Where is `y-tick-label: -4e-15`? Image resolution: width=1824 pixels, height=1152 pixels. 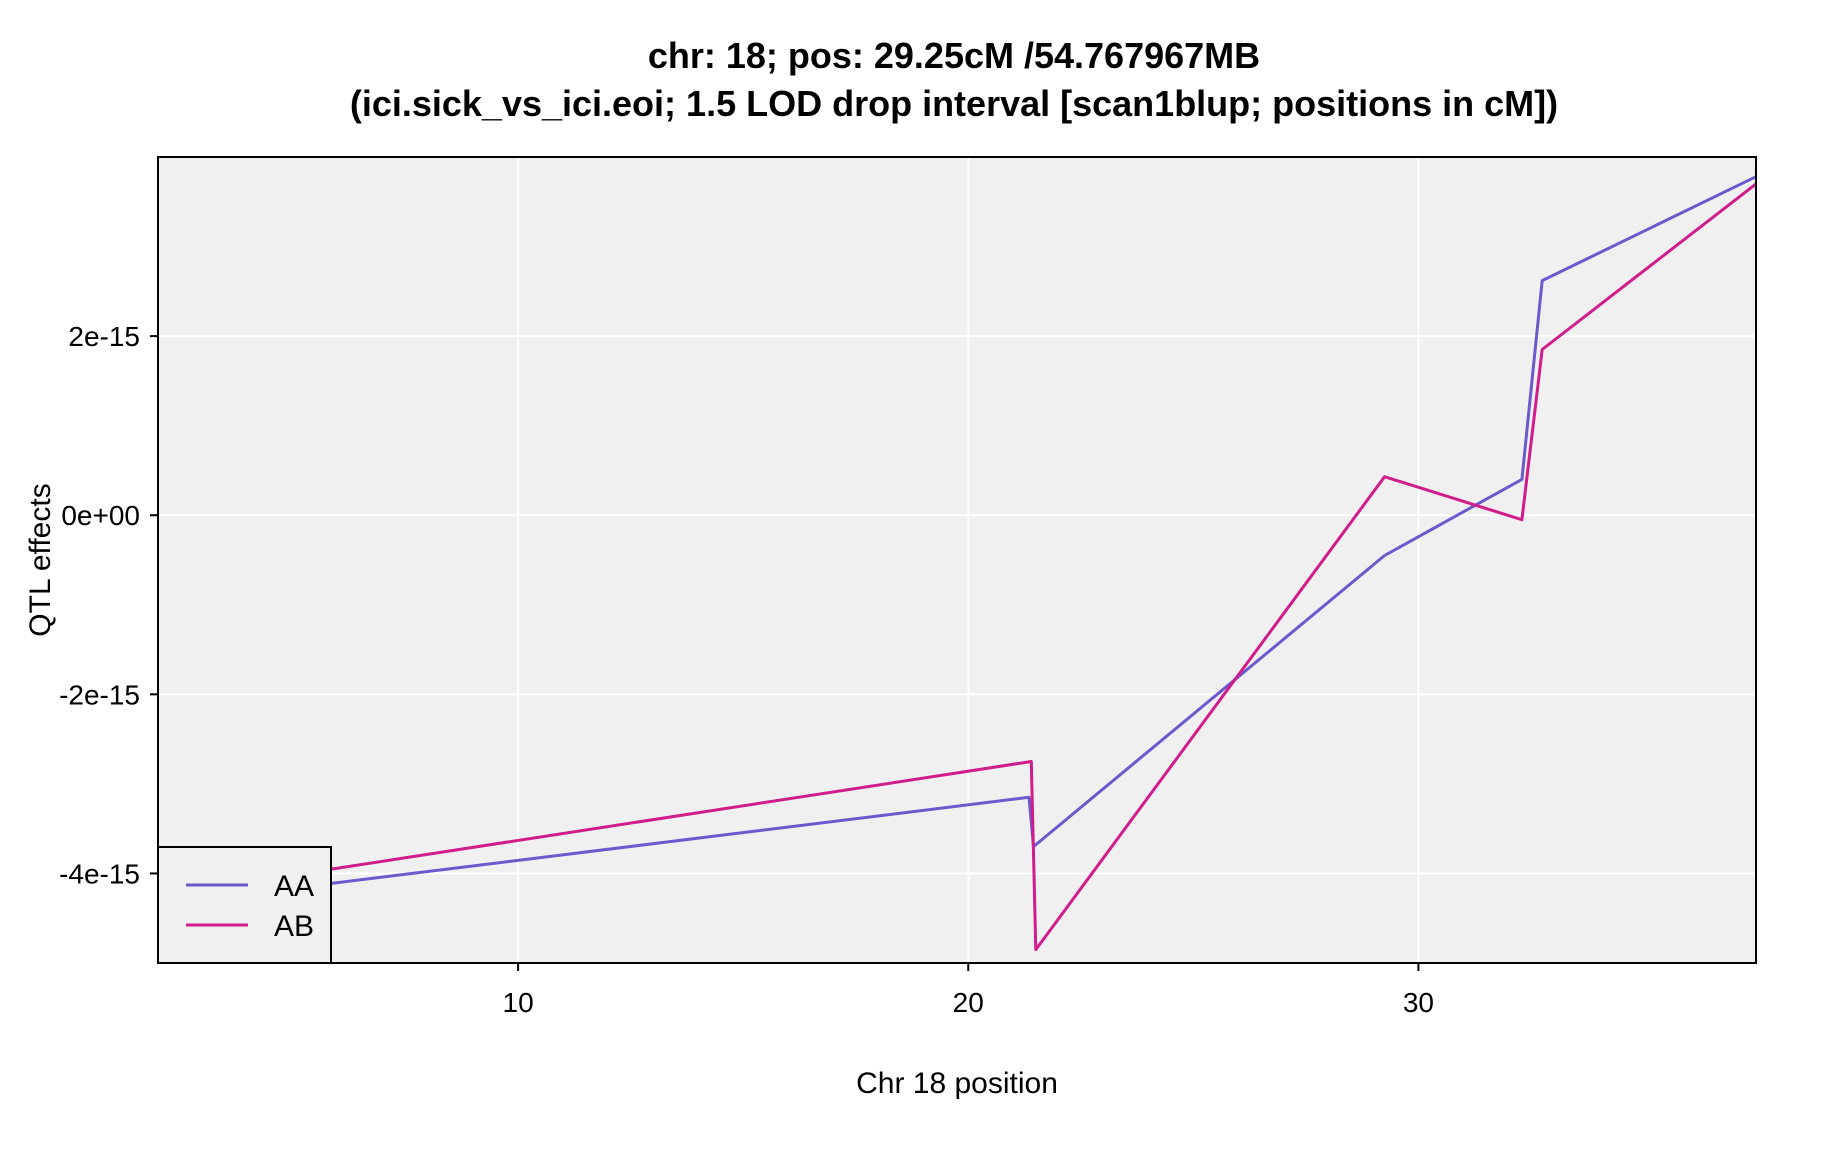
y-tick-label: -4e-15 is located at coordinates (99, 873).